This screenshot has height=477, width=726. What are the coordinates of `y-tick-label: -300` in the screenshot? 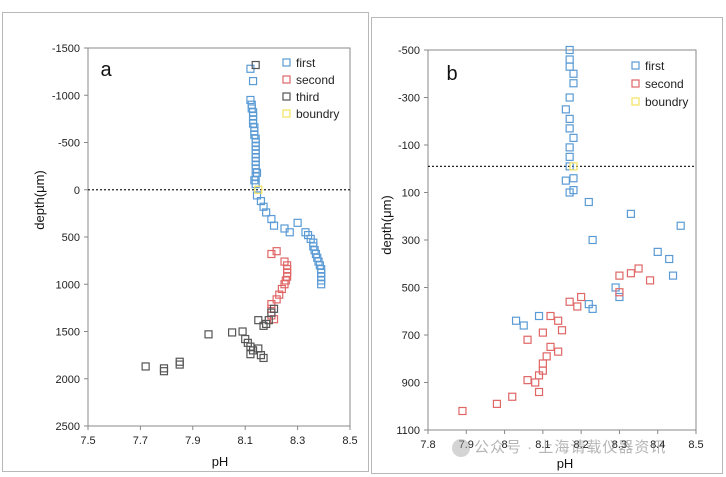 It's located at (409, 99).